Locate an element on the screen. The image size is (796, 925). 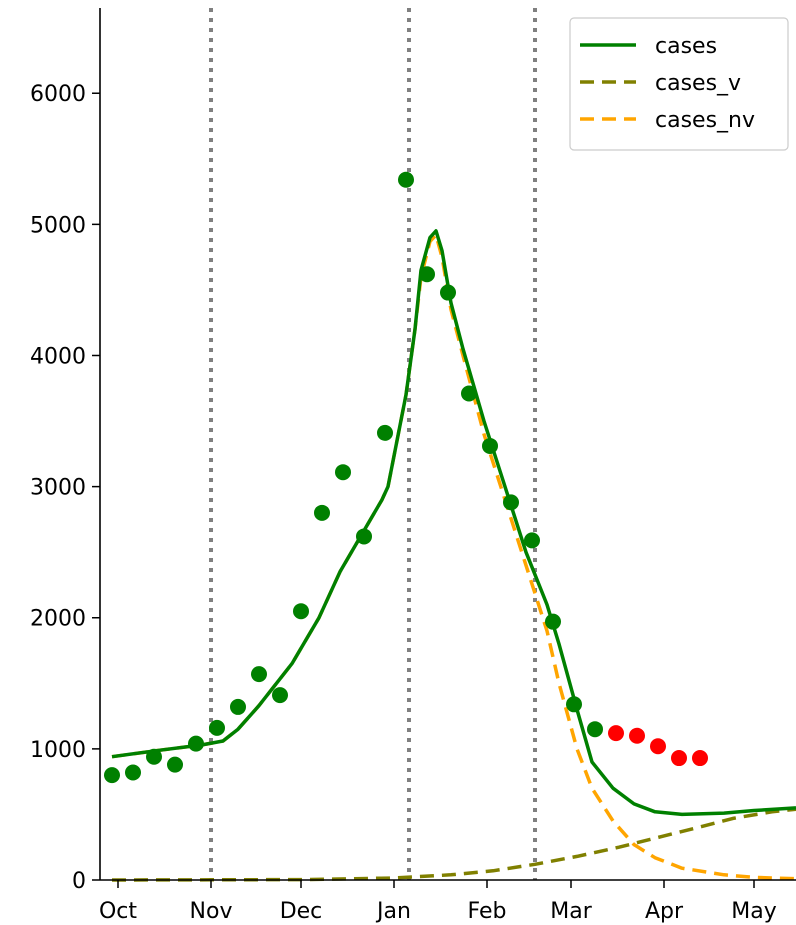
legend: cases cases_v cases_nv is located at coordinates (679, 84).